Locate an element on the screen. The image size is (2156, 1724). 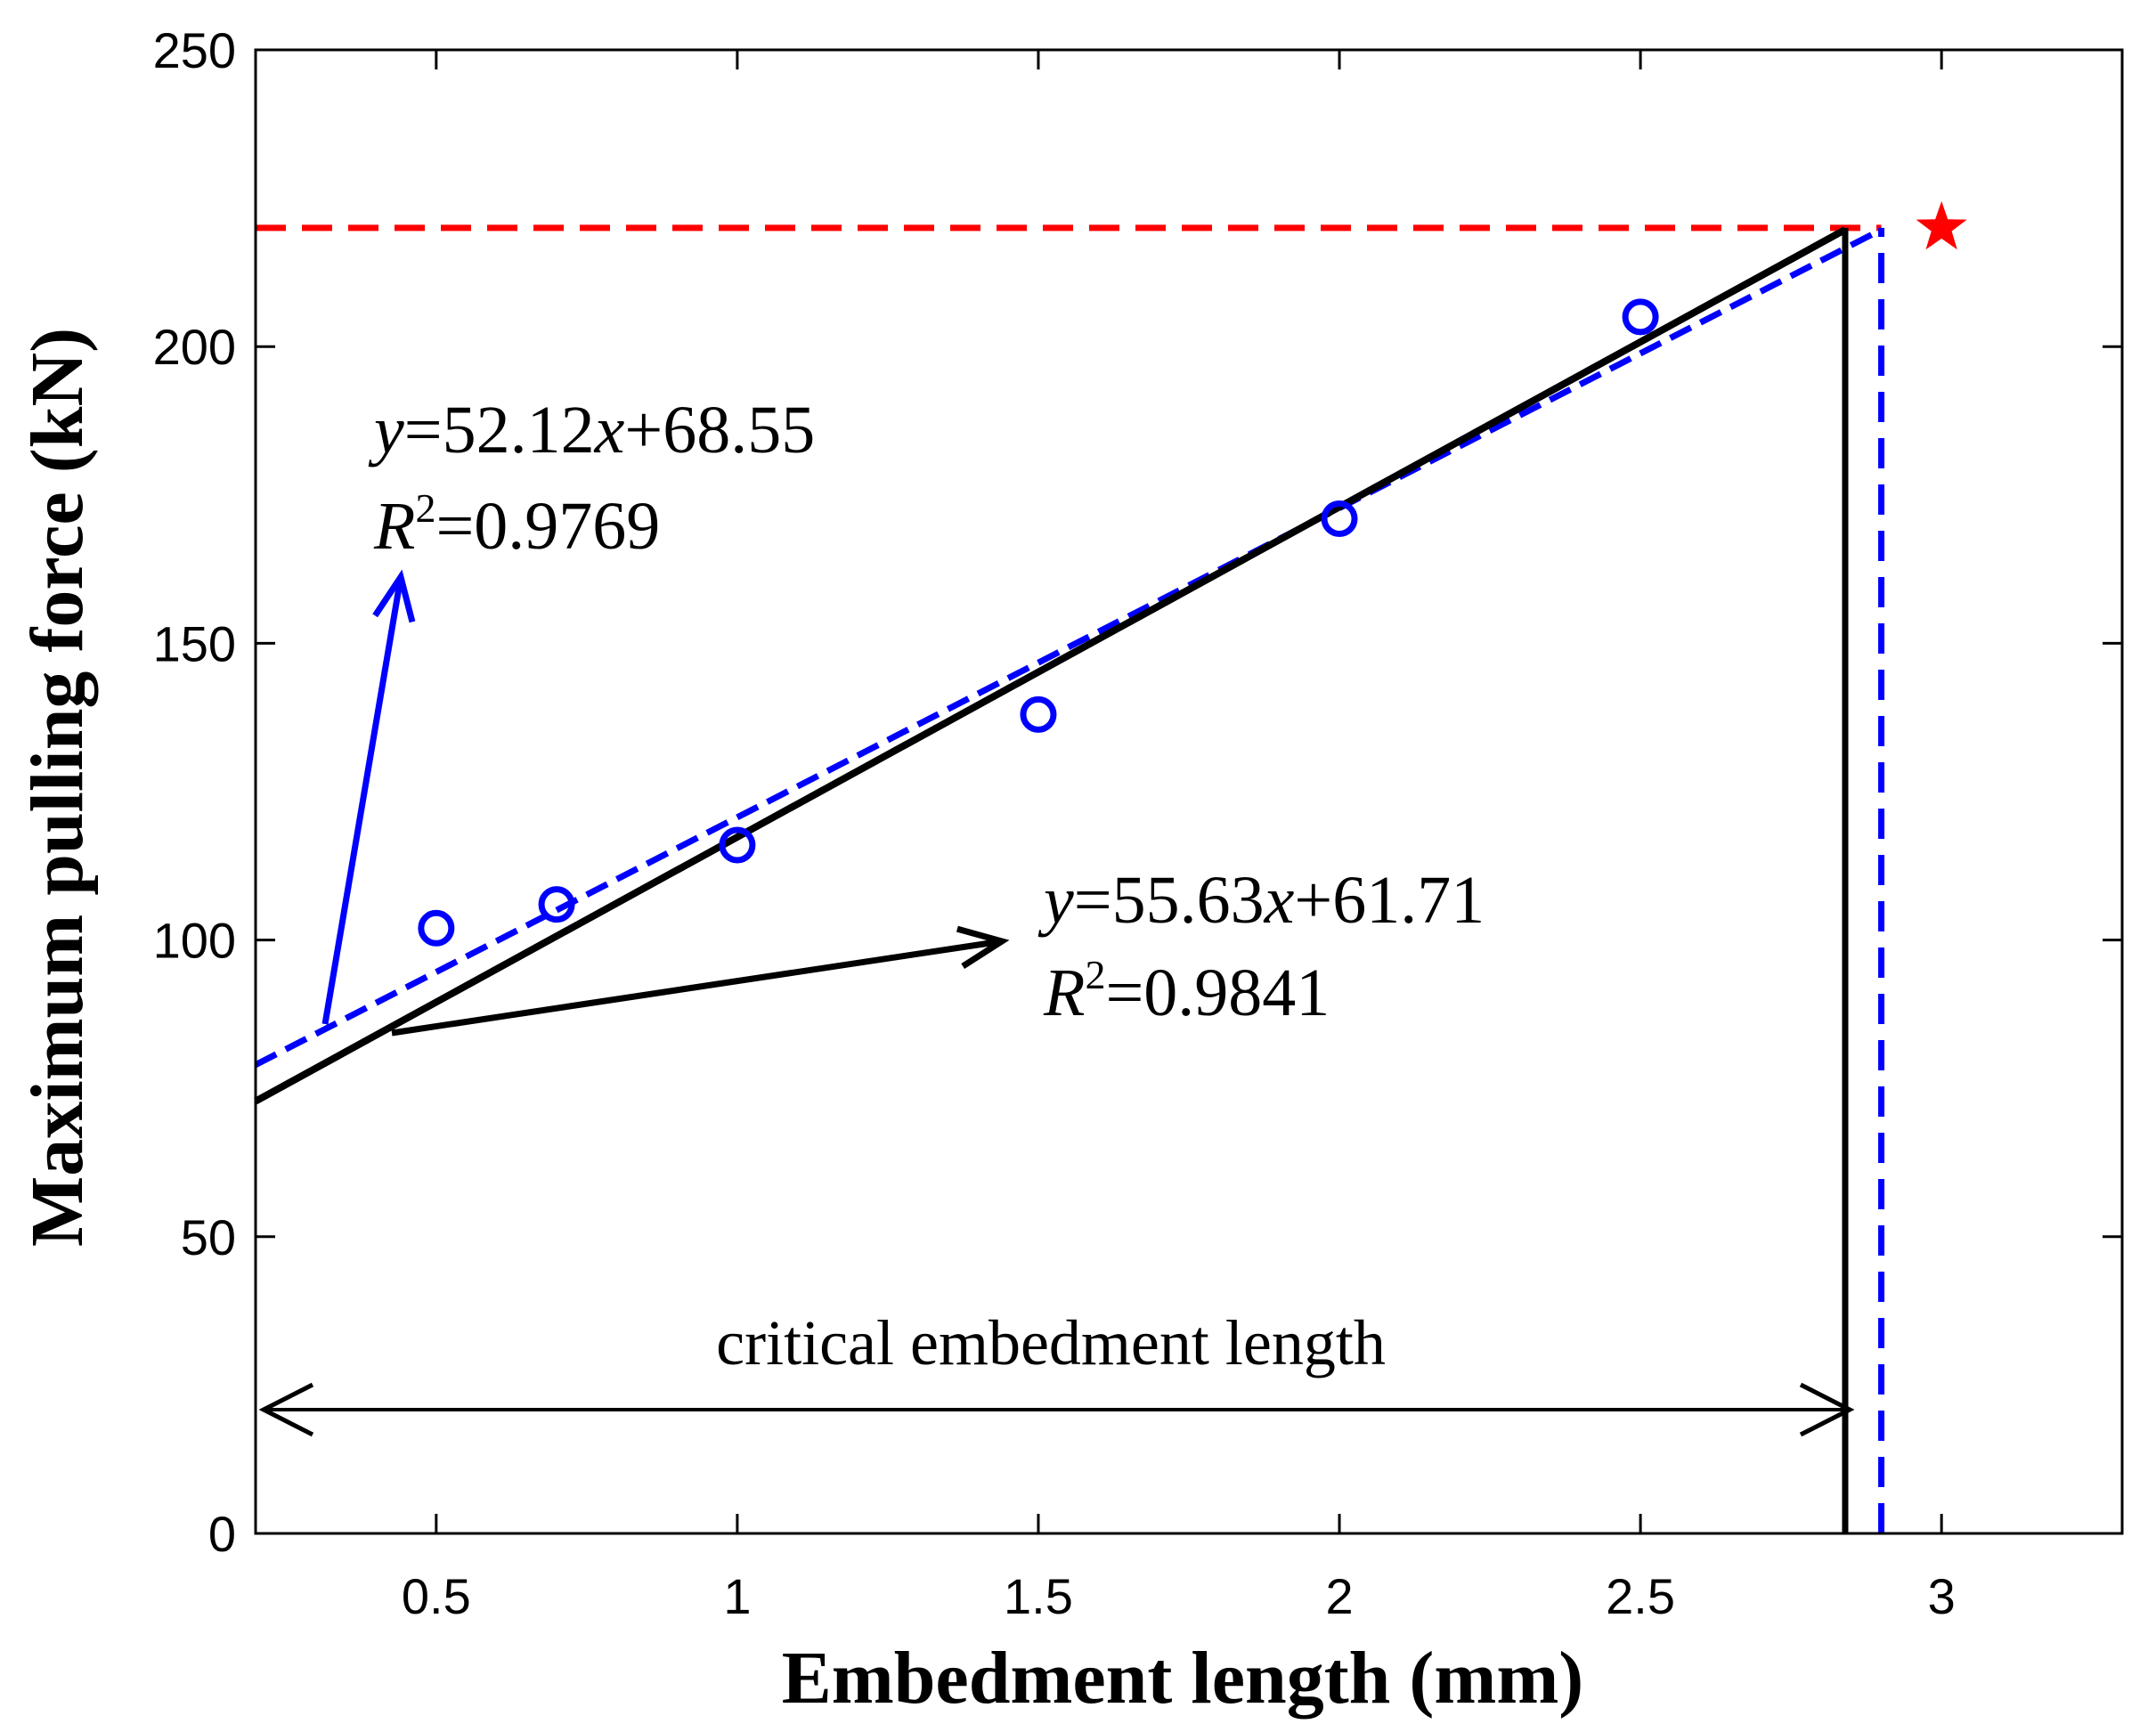
x-tick-label: 2 is located at coordinates (1339, 1596).